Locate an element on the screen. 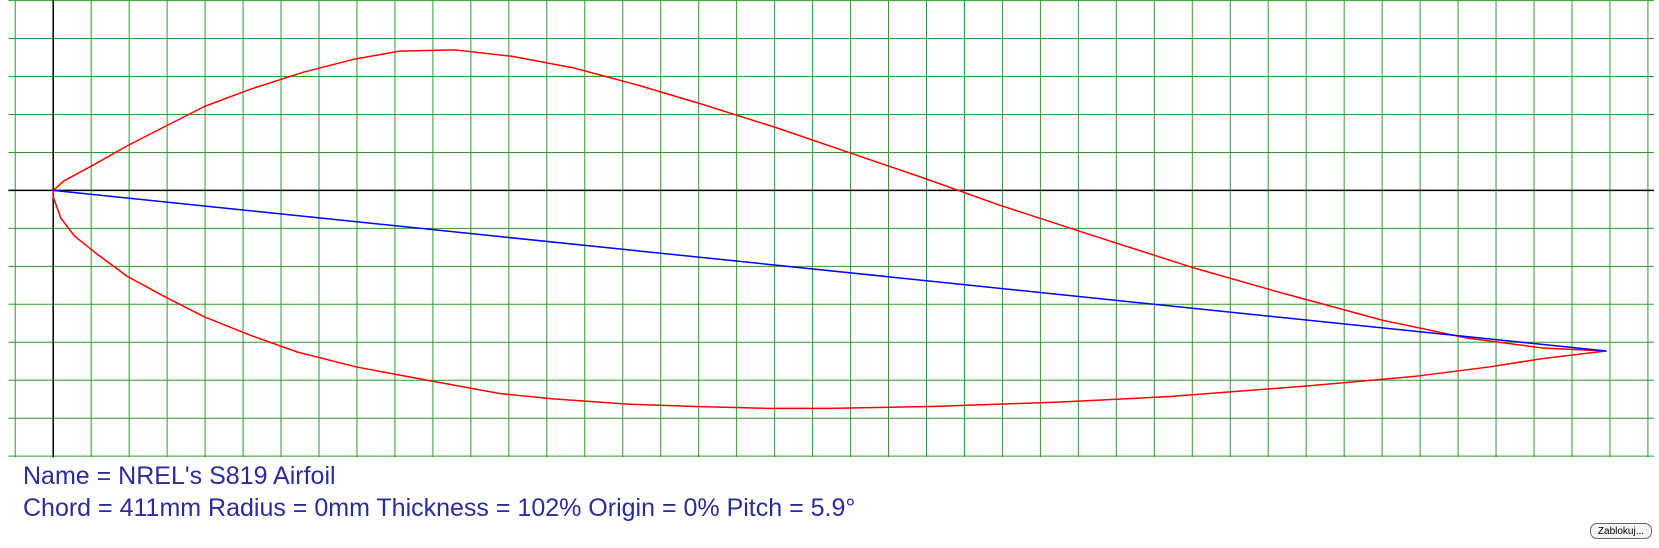 The image size is (1659, 548). name-line: Name = NREL's S819 Airfoil is located at coordinates (179, 476).